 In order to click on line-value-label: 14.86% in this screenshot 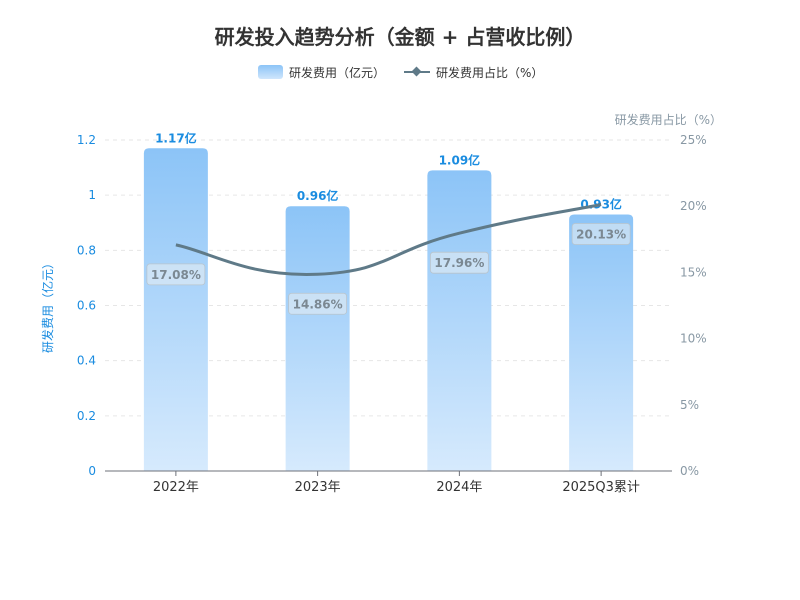, I will do `click(318, 304)`.